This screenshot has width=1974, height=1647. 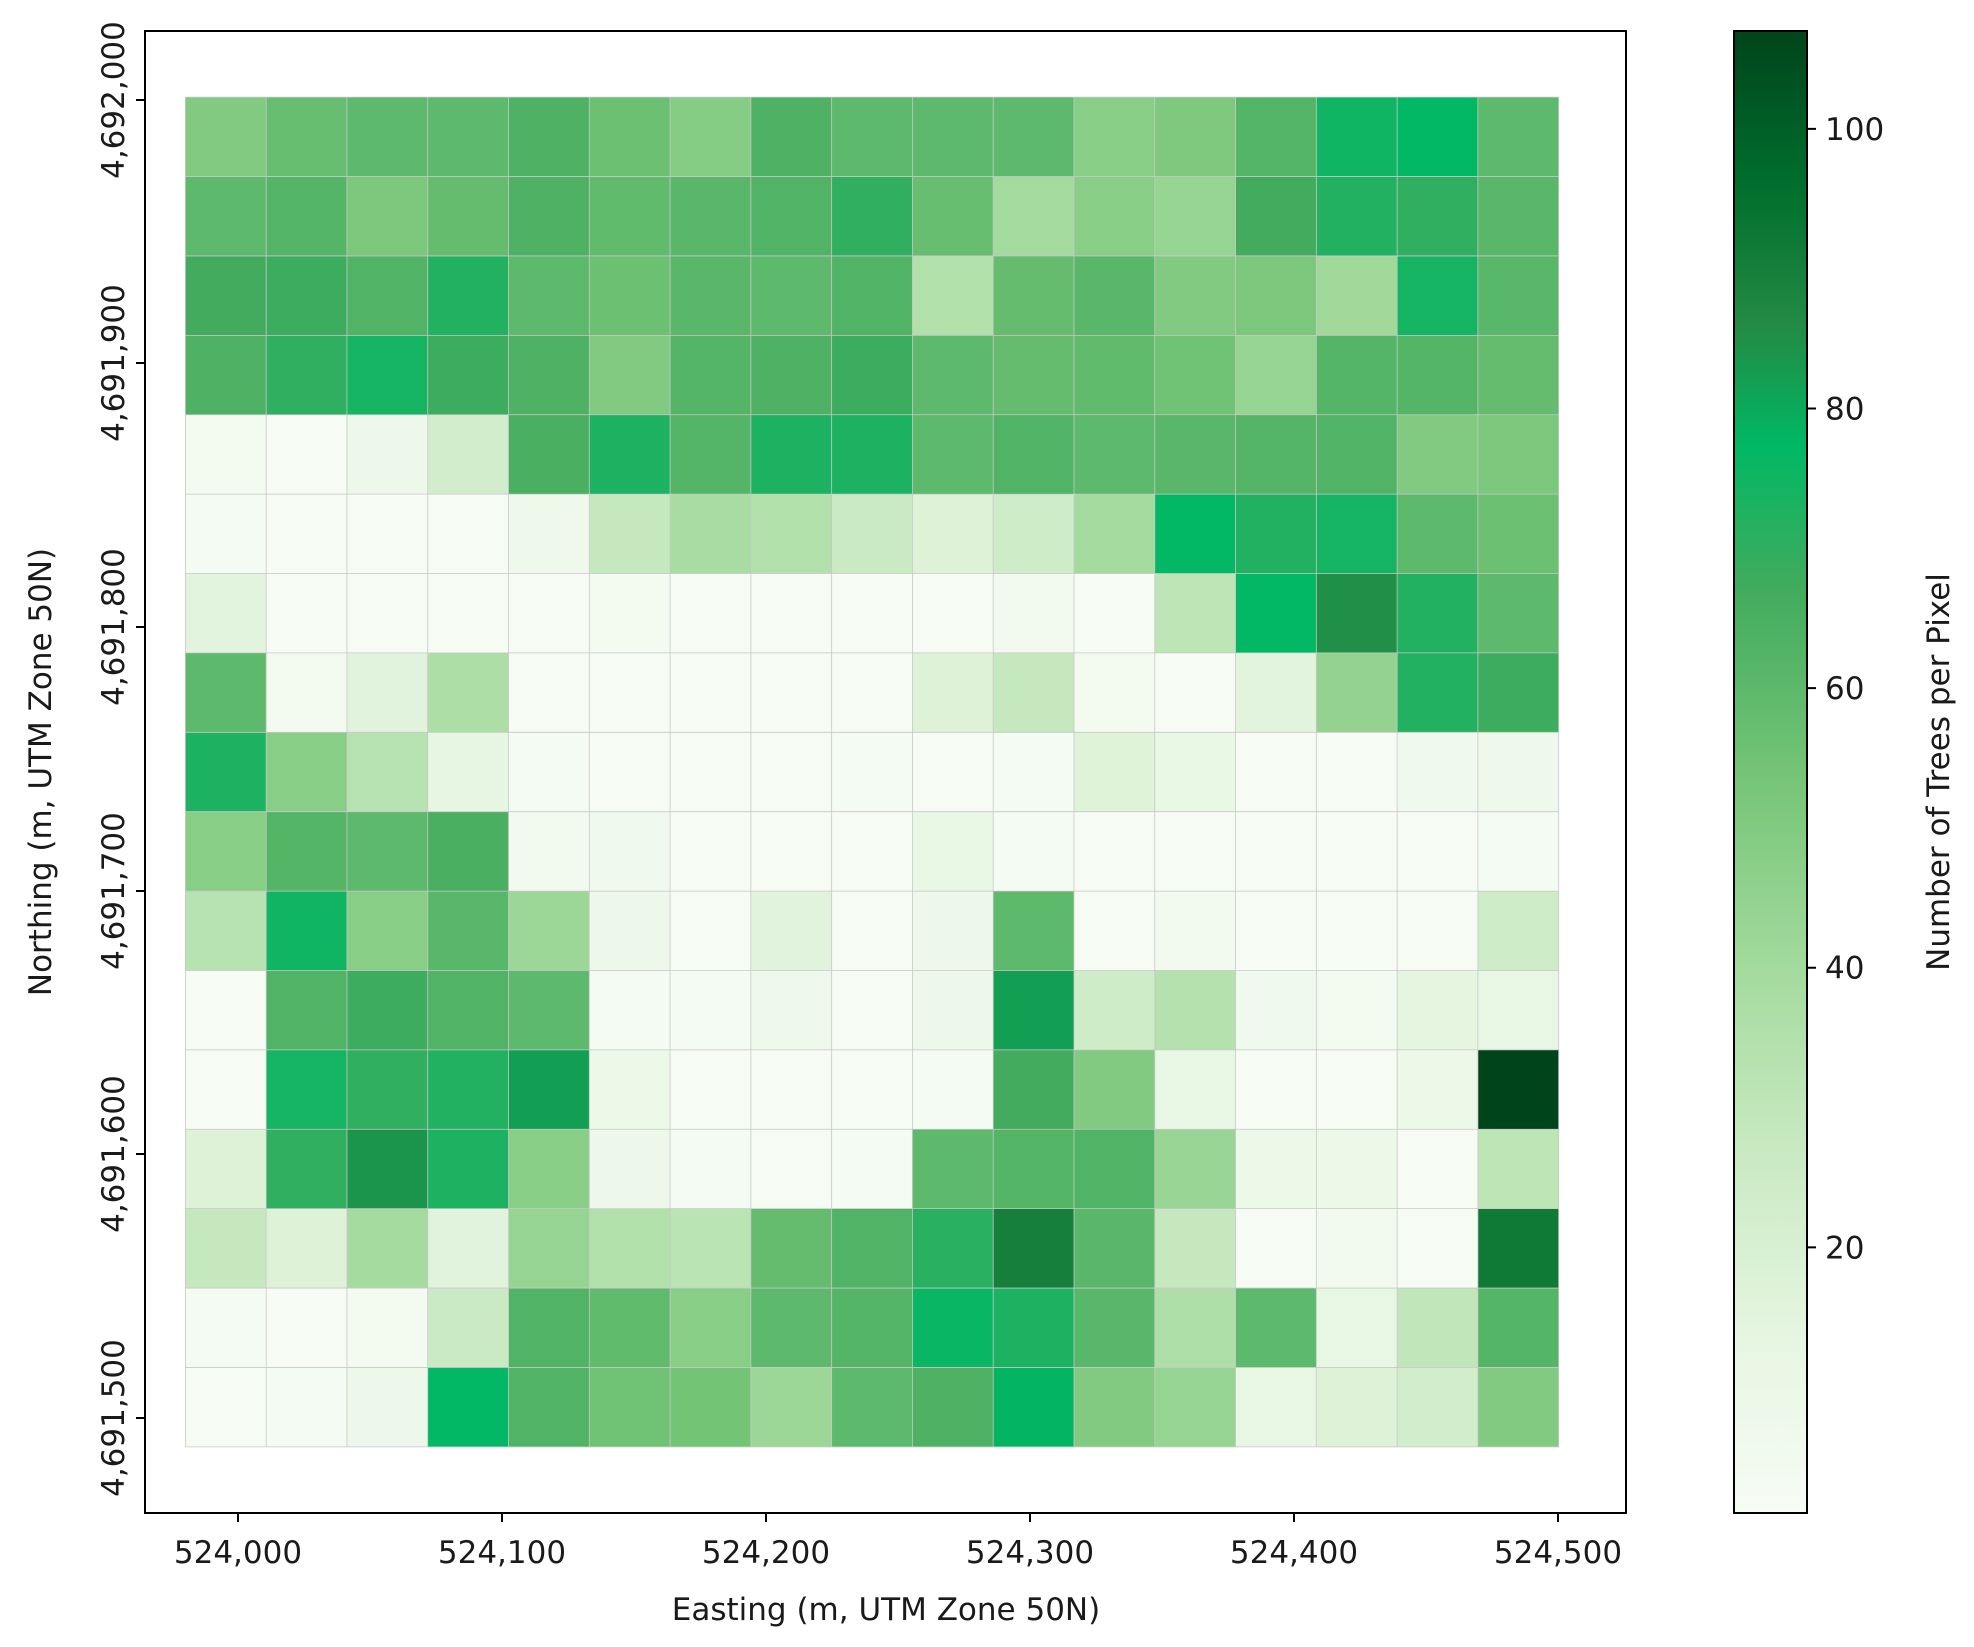 What do you see at coordinates (1030, 1553) in the screenshot?
I see `x-tick-label: 524,300` at bounding box center [1030, 1553].